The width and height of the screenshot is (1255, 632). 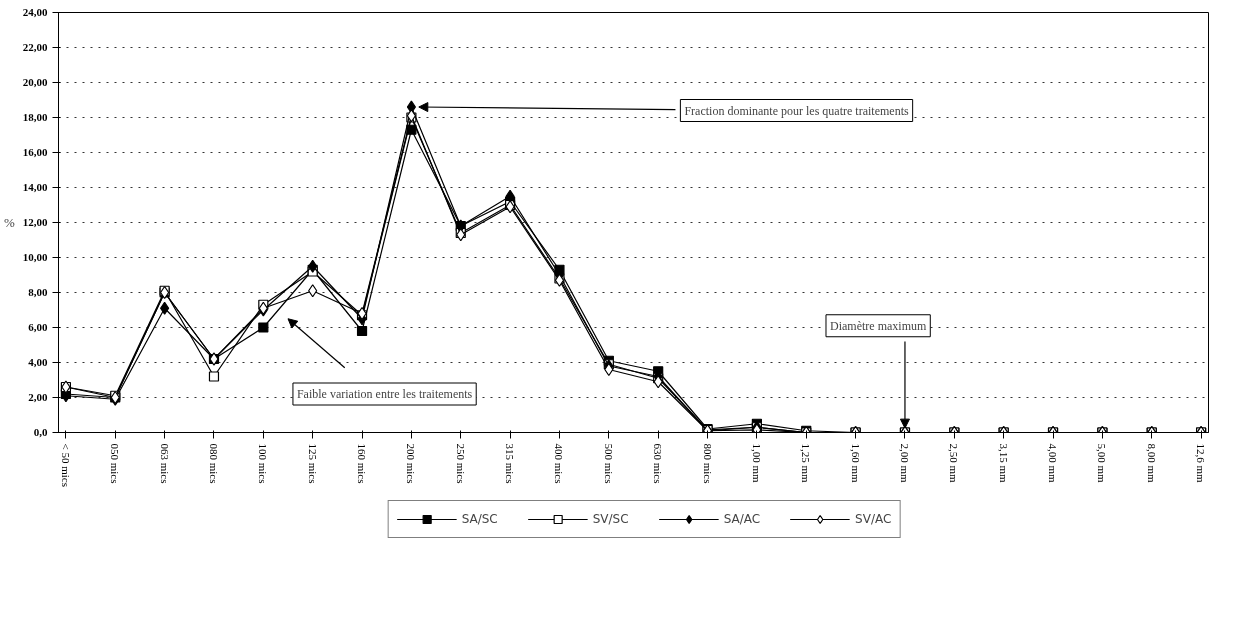 What do you see at coordinates (35, 117) in the screenshot?
I see `y-tick-label: 18,00` at bounding box center [35, 117].